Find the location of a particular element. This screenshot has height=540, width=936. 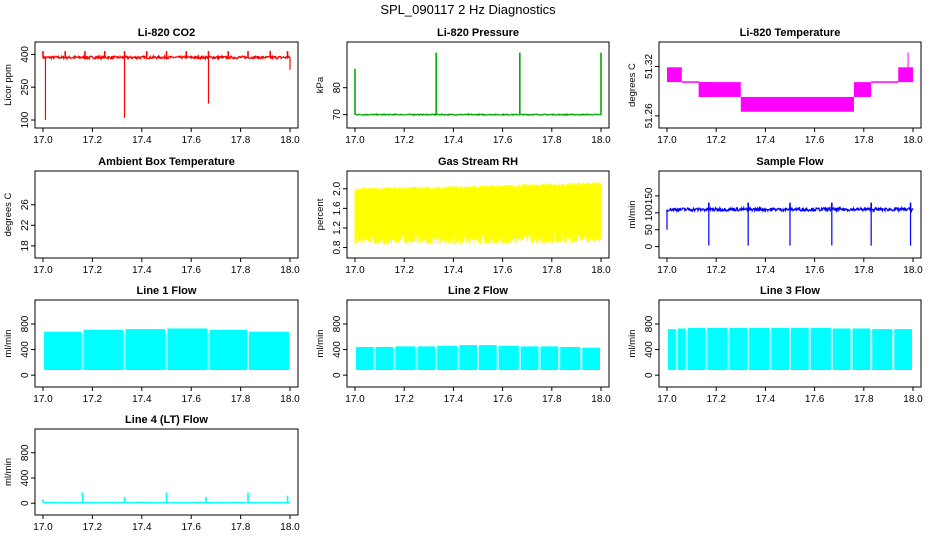

y-tick-label: 22 is located at coordinates (25, 225).